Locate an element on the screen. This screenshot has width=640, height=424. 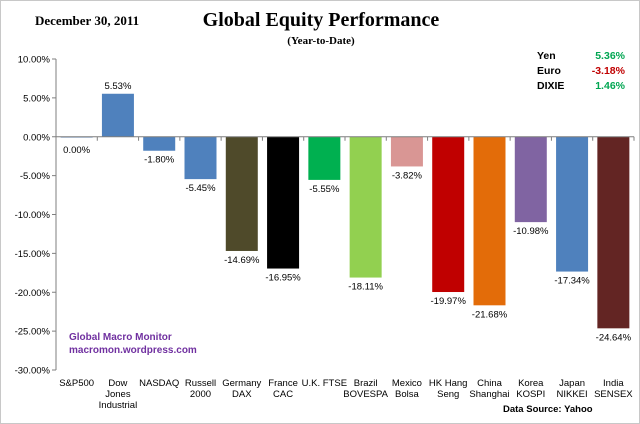
currency-name: DIXIE is located at coordinates (551, 86).